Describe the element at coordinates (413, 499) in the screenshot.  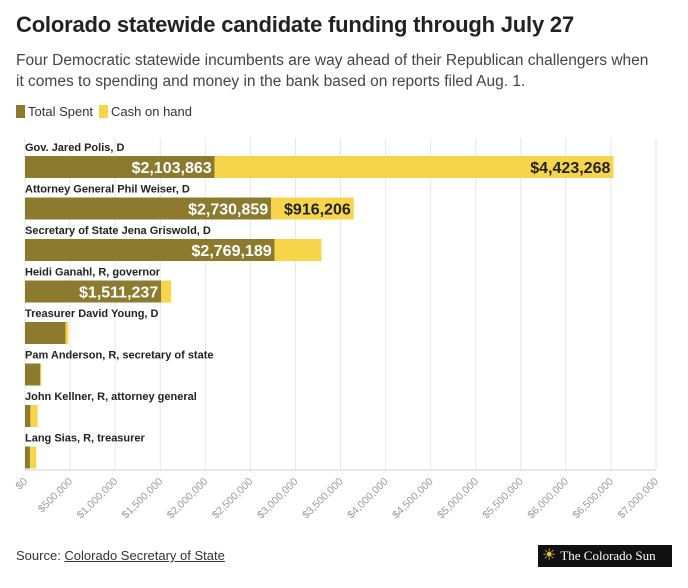
I see `x-tick-label: $4,500,000` at that location.